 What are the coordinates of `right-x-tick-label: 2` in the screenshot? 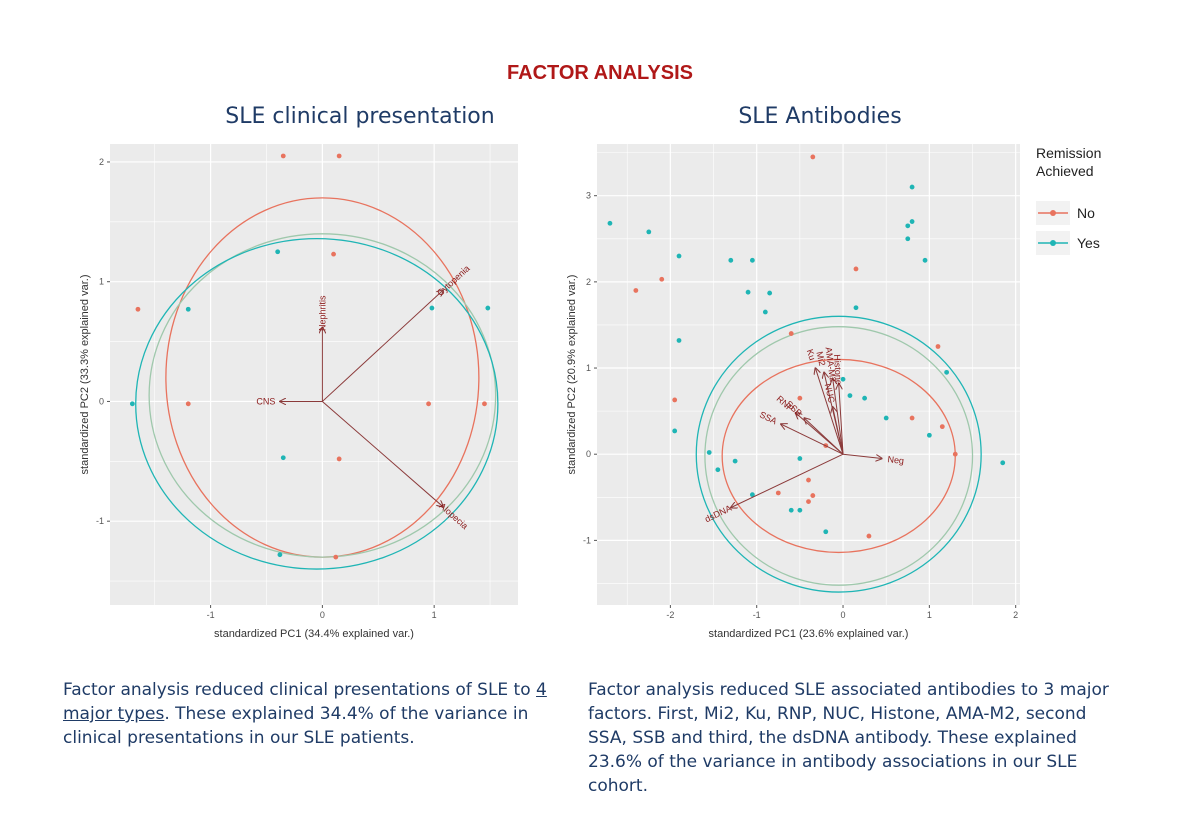 It's located at (1015, 615).